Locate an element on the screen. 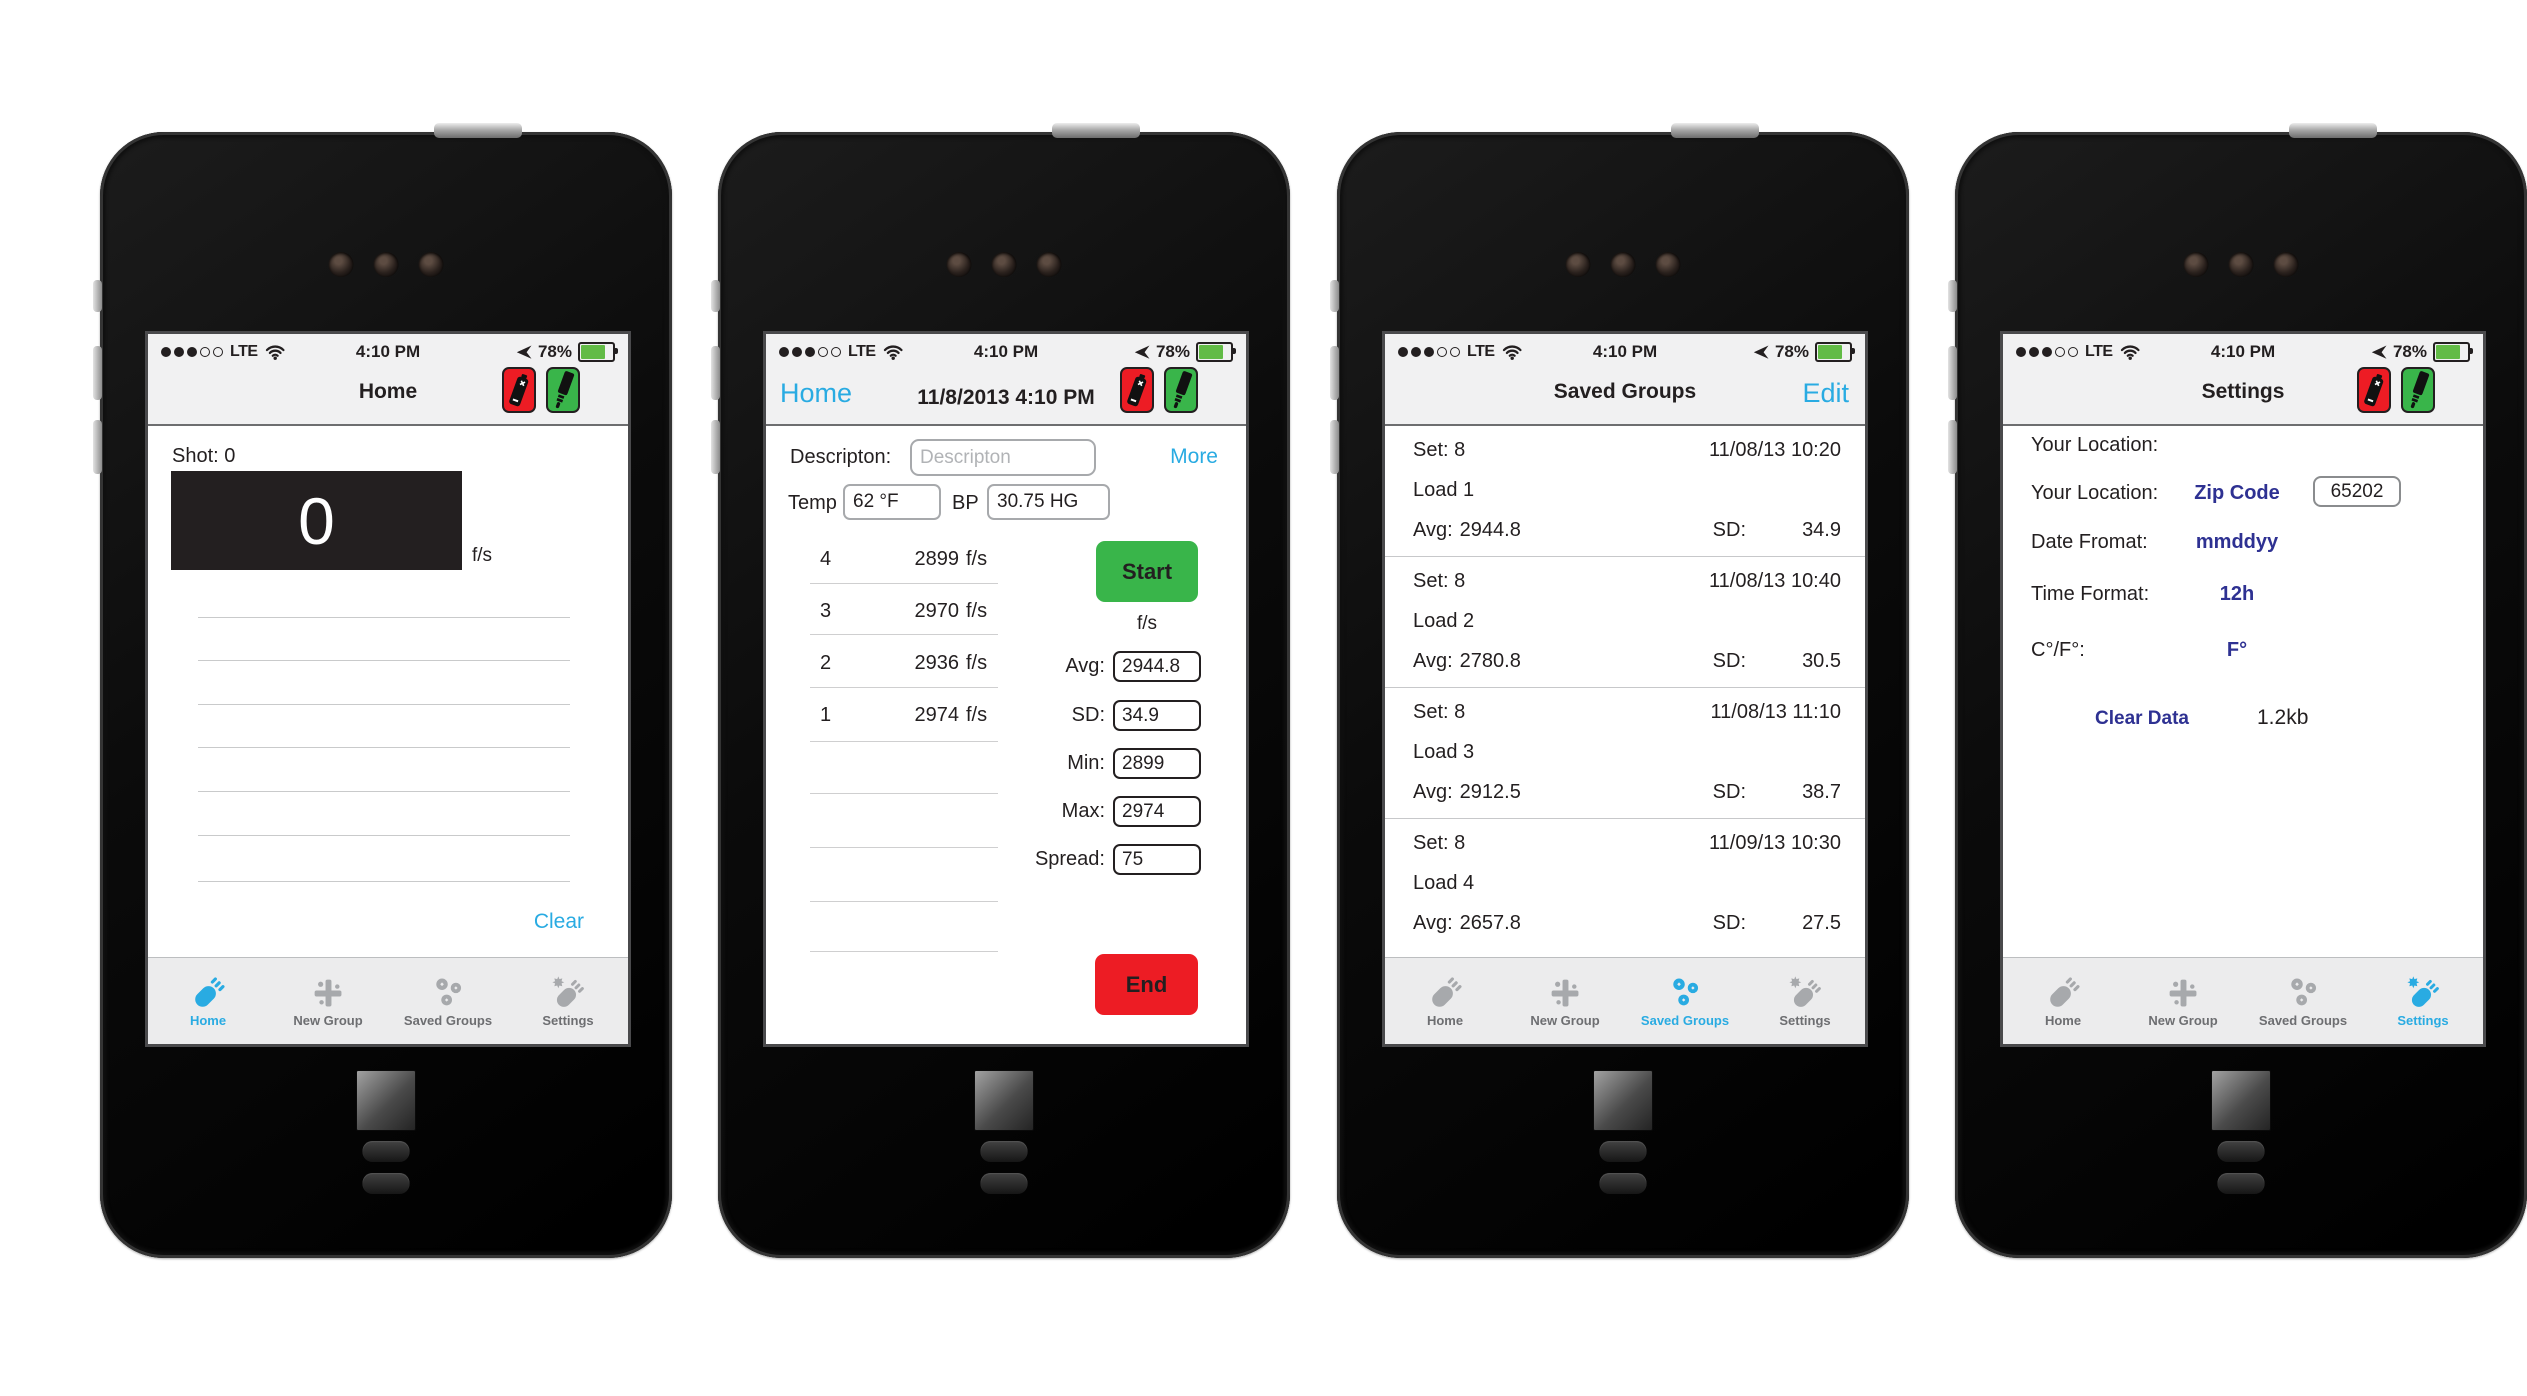  shot-row: 2 2936 f/s is located at coordinates (908, 663).